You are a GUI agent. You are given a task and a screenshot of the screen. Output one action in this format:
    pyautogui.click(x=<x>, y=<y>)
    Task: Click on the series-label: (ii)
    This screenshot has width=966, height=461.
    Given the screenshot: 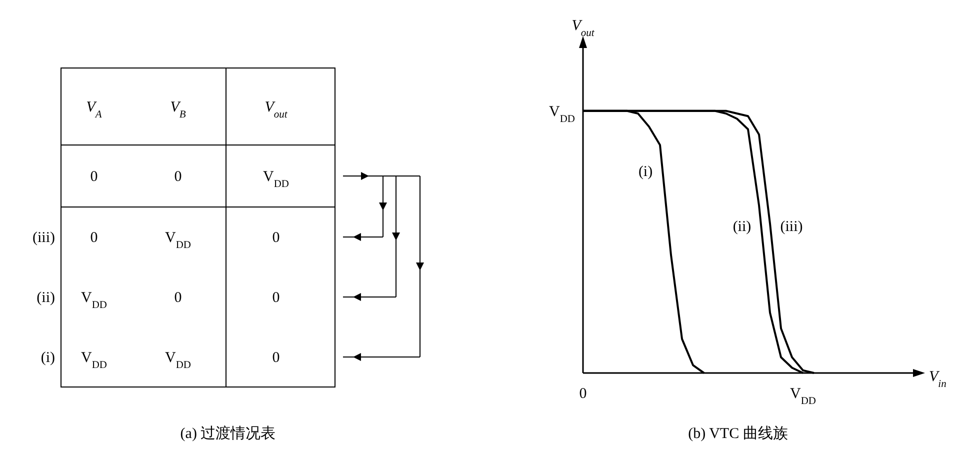 What is the action you would take?
    pyautogui.click(x=742, y=227)
    